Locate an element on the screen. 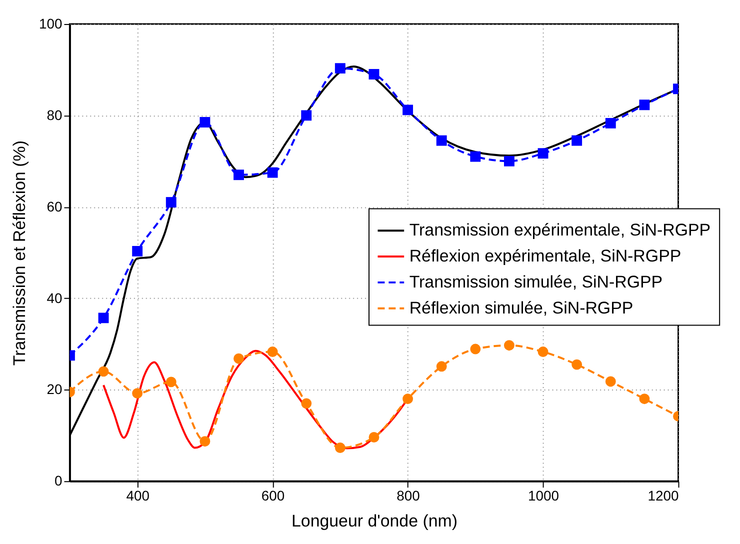 The height and width of the screenshot is (544, 740). y-tick-label: 0 is located at coordinates (58, 480).